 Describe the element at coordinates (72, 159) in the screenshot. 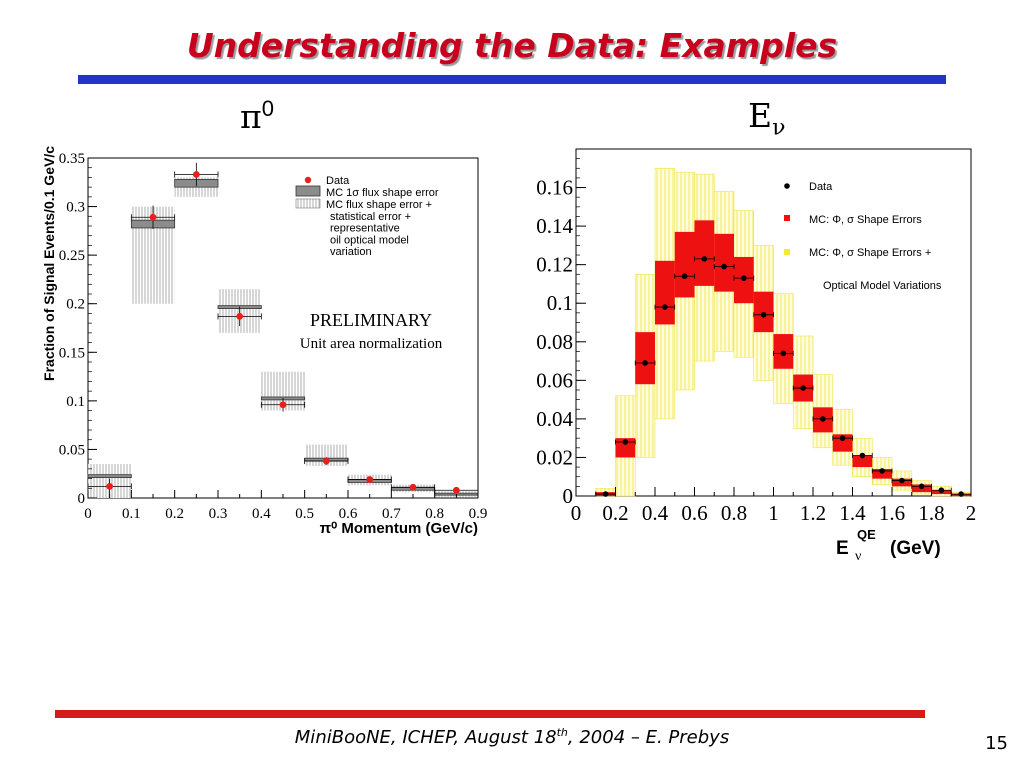

I see `left-y-tick-label: 0.35` at that location.